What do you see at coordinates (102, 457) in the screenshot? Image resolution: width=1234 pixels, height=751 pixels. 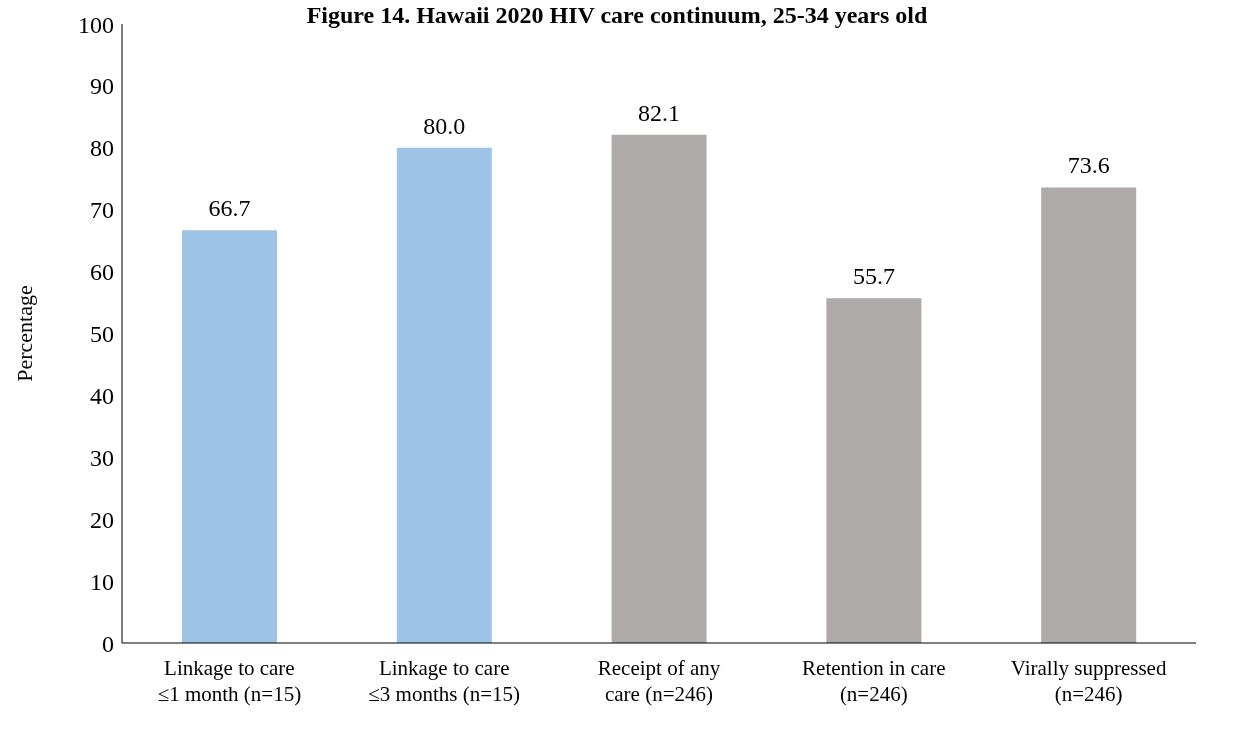 I see `y-tick-label: 30` at bounding box center [102, 457].